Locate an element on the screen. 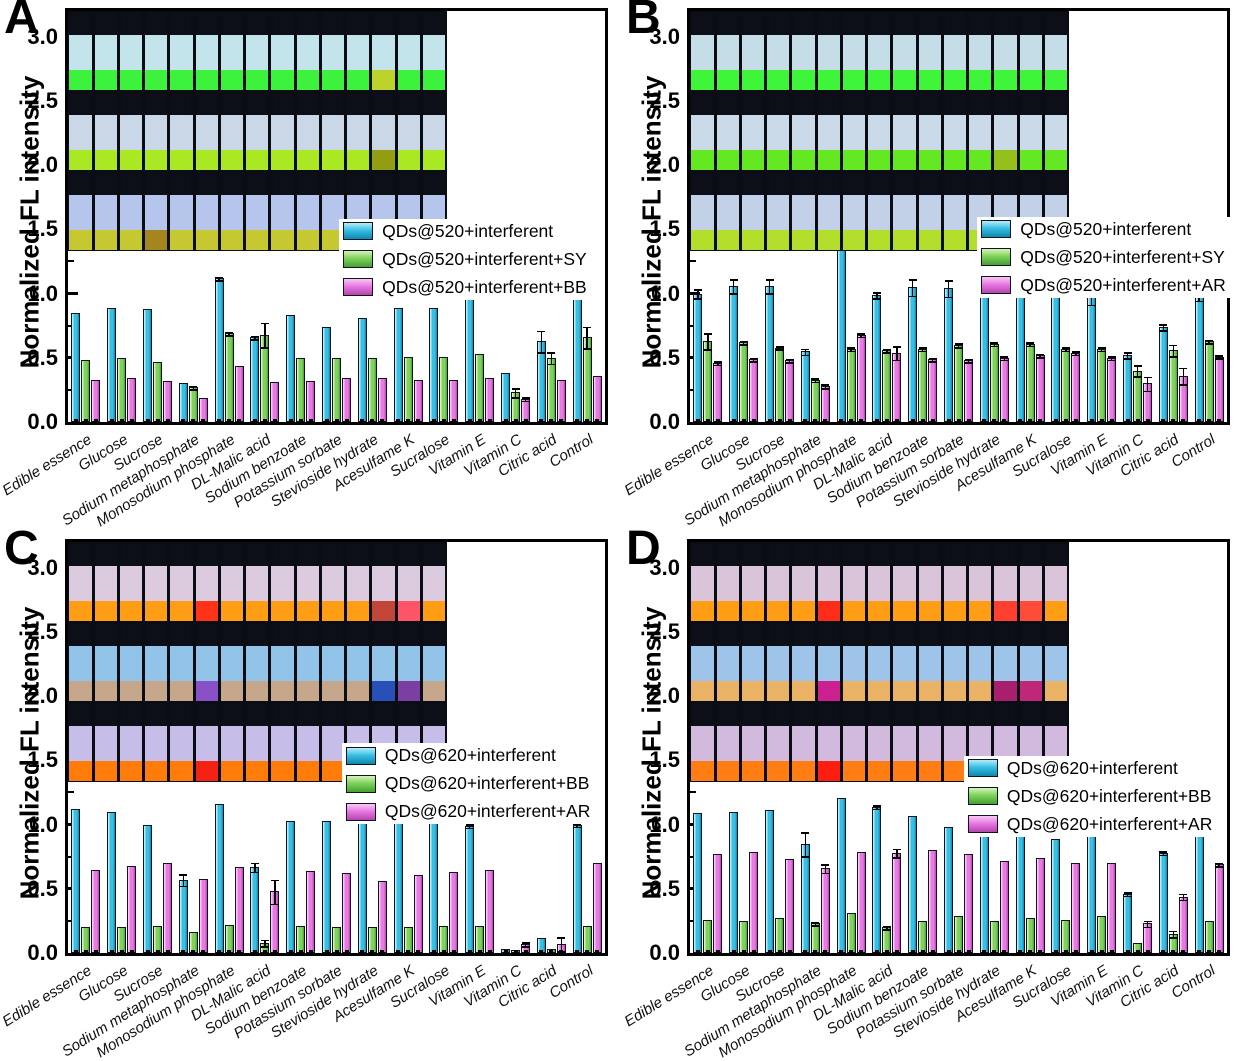  legend-label: QDs@620+interferent+BB is located at coordinates (487, 783).